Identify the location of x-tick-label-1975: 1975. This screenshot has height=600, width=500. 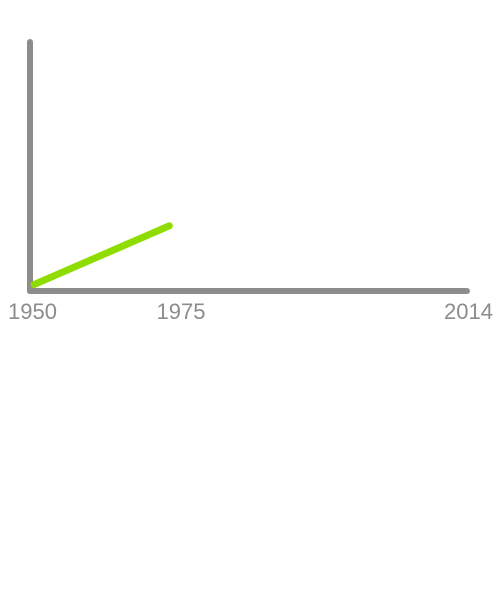
(181, 311).